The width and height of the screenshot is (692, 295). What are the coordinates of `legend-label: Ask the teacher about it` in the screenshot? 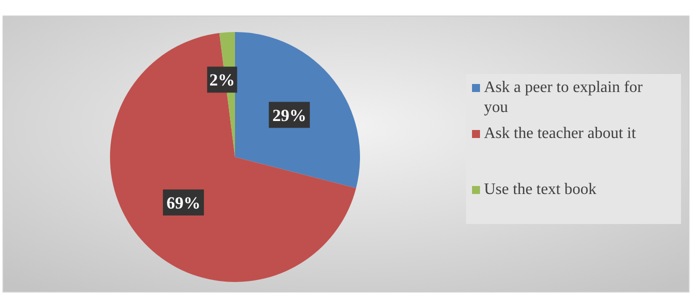 It's located at (560, 133).